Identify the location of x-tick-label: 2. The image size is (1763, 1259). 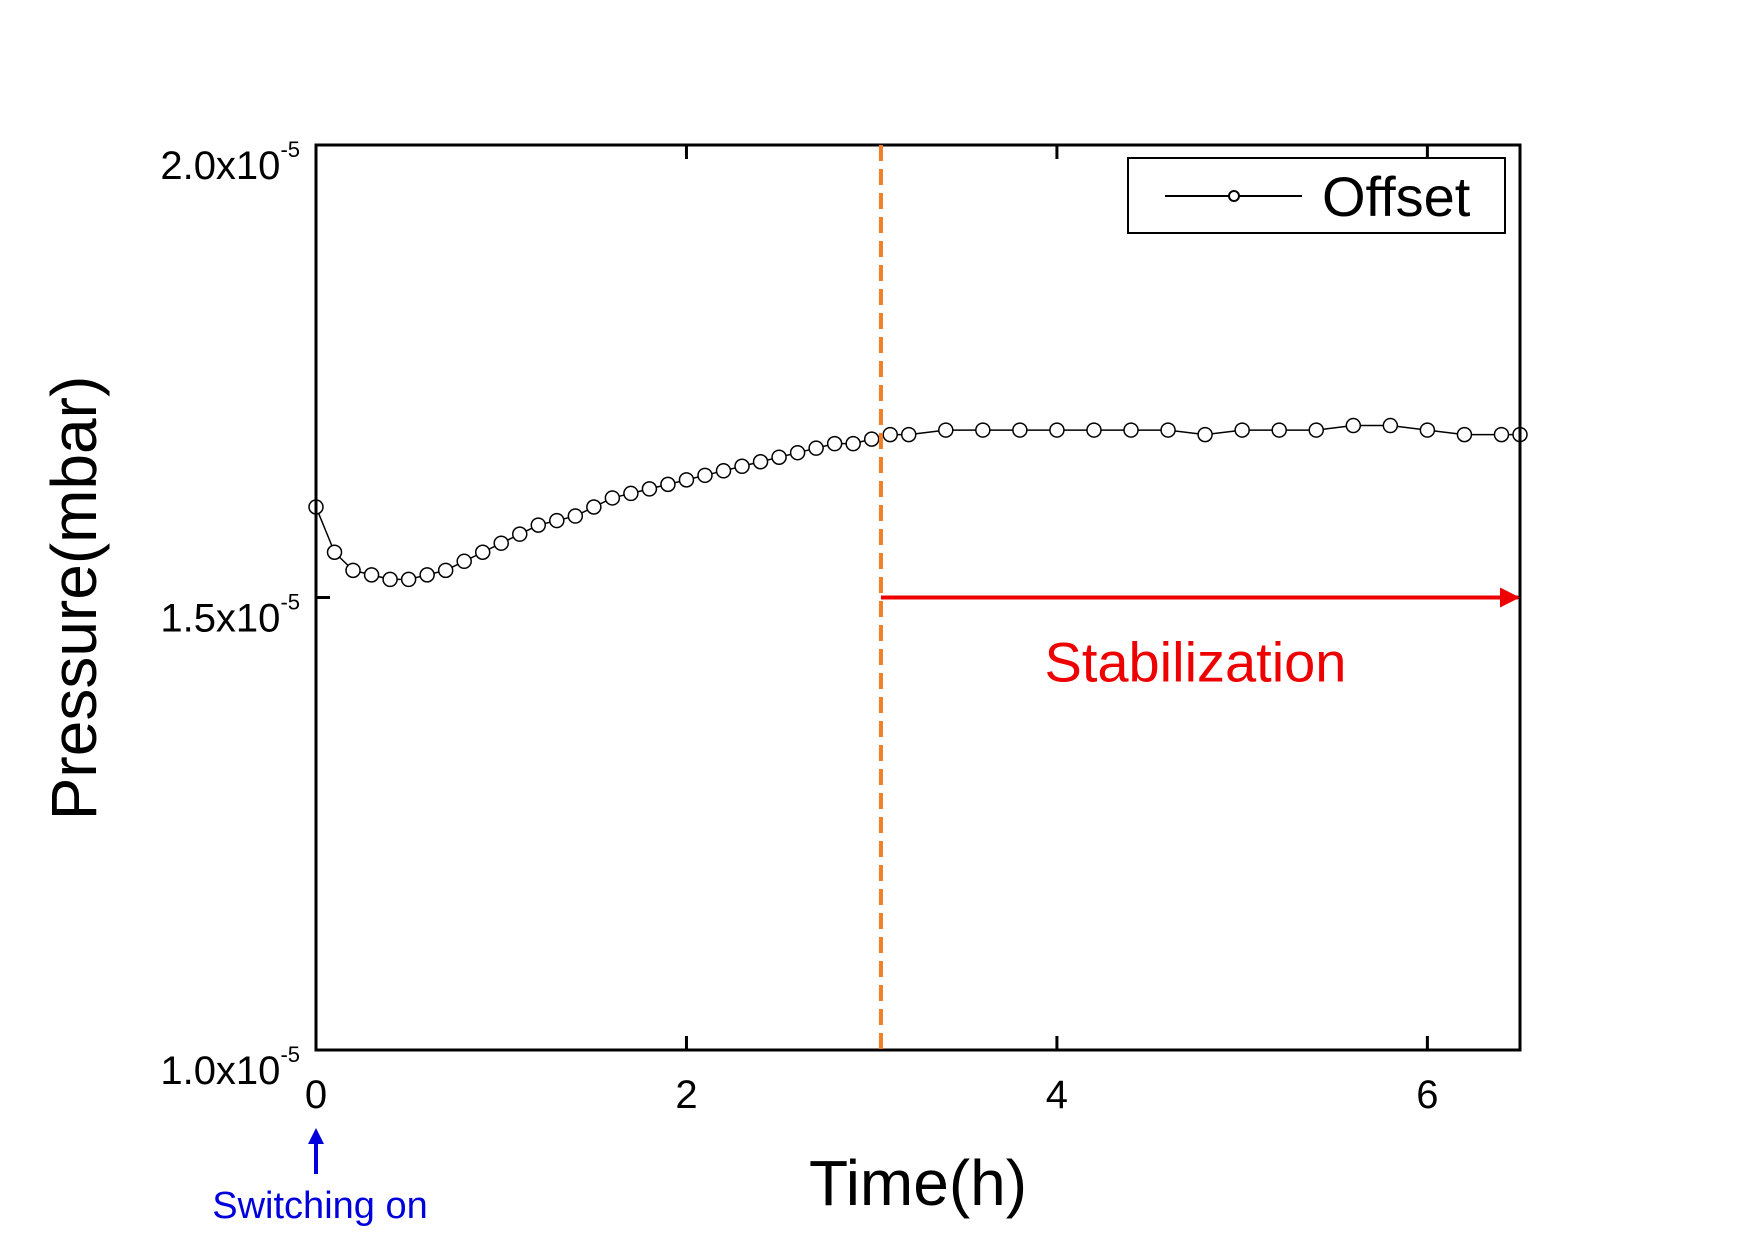
(686, 1095).